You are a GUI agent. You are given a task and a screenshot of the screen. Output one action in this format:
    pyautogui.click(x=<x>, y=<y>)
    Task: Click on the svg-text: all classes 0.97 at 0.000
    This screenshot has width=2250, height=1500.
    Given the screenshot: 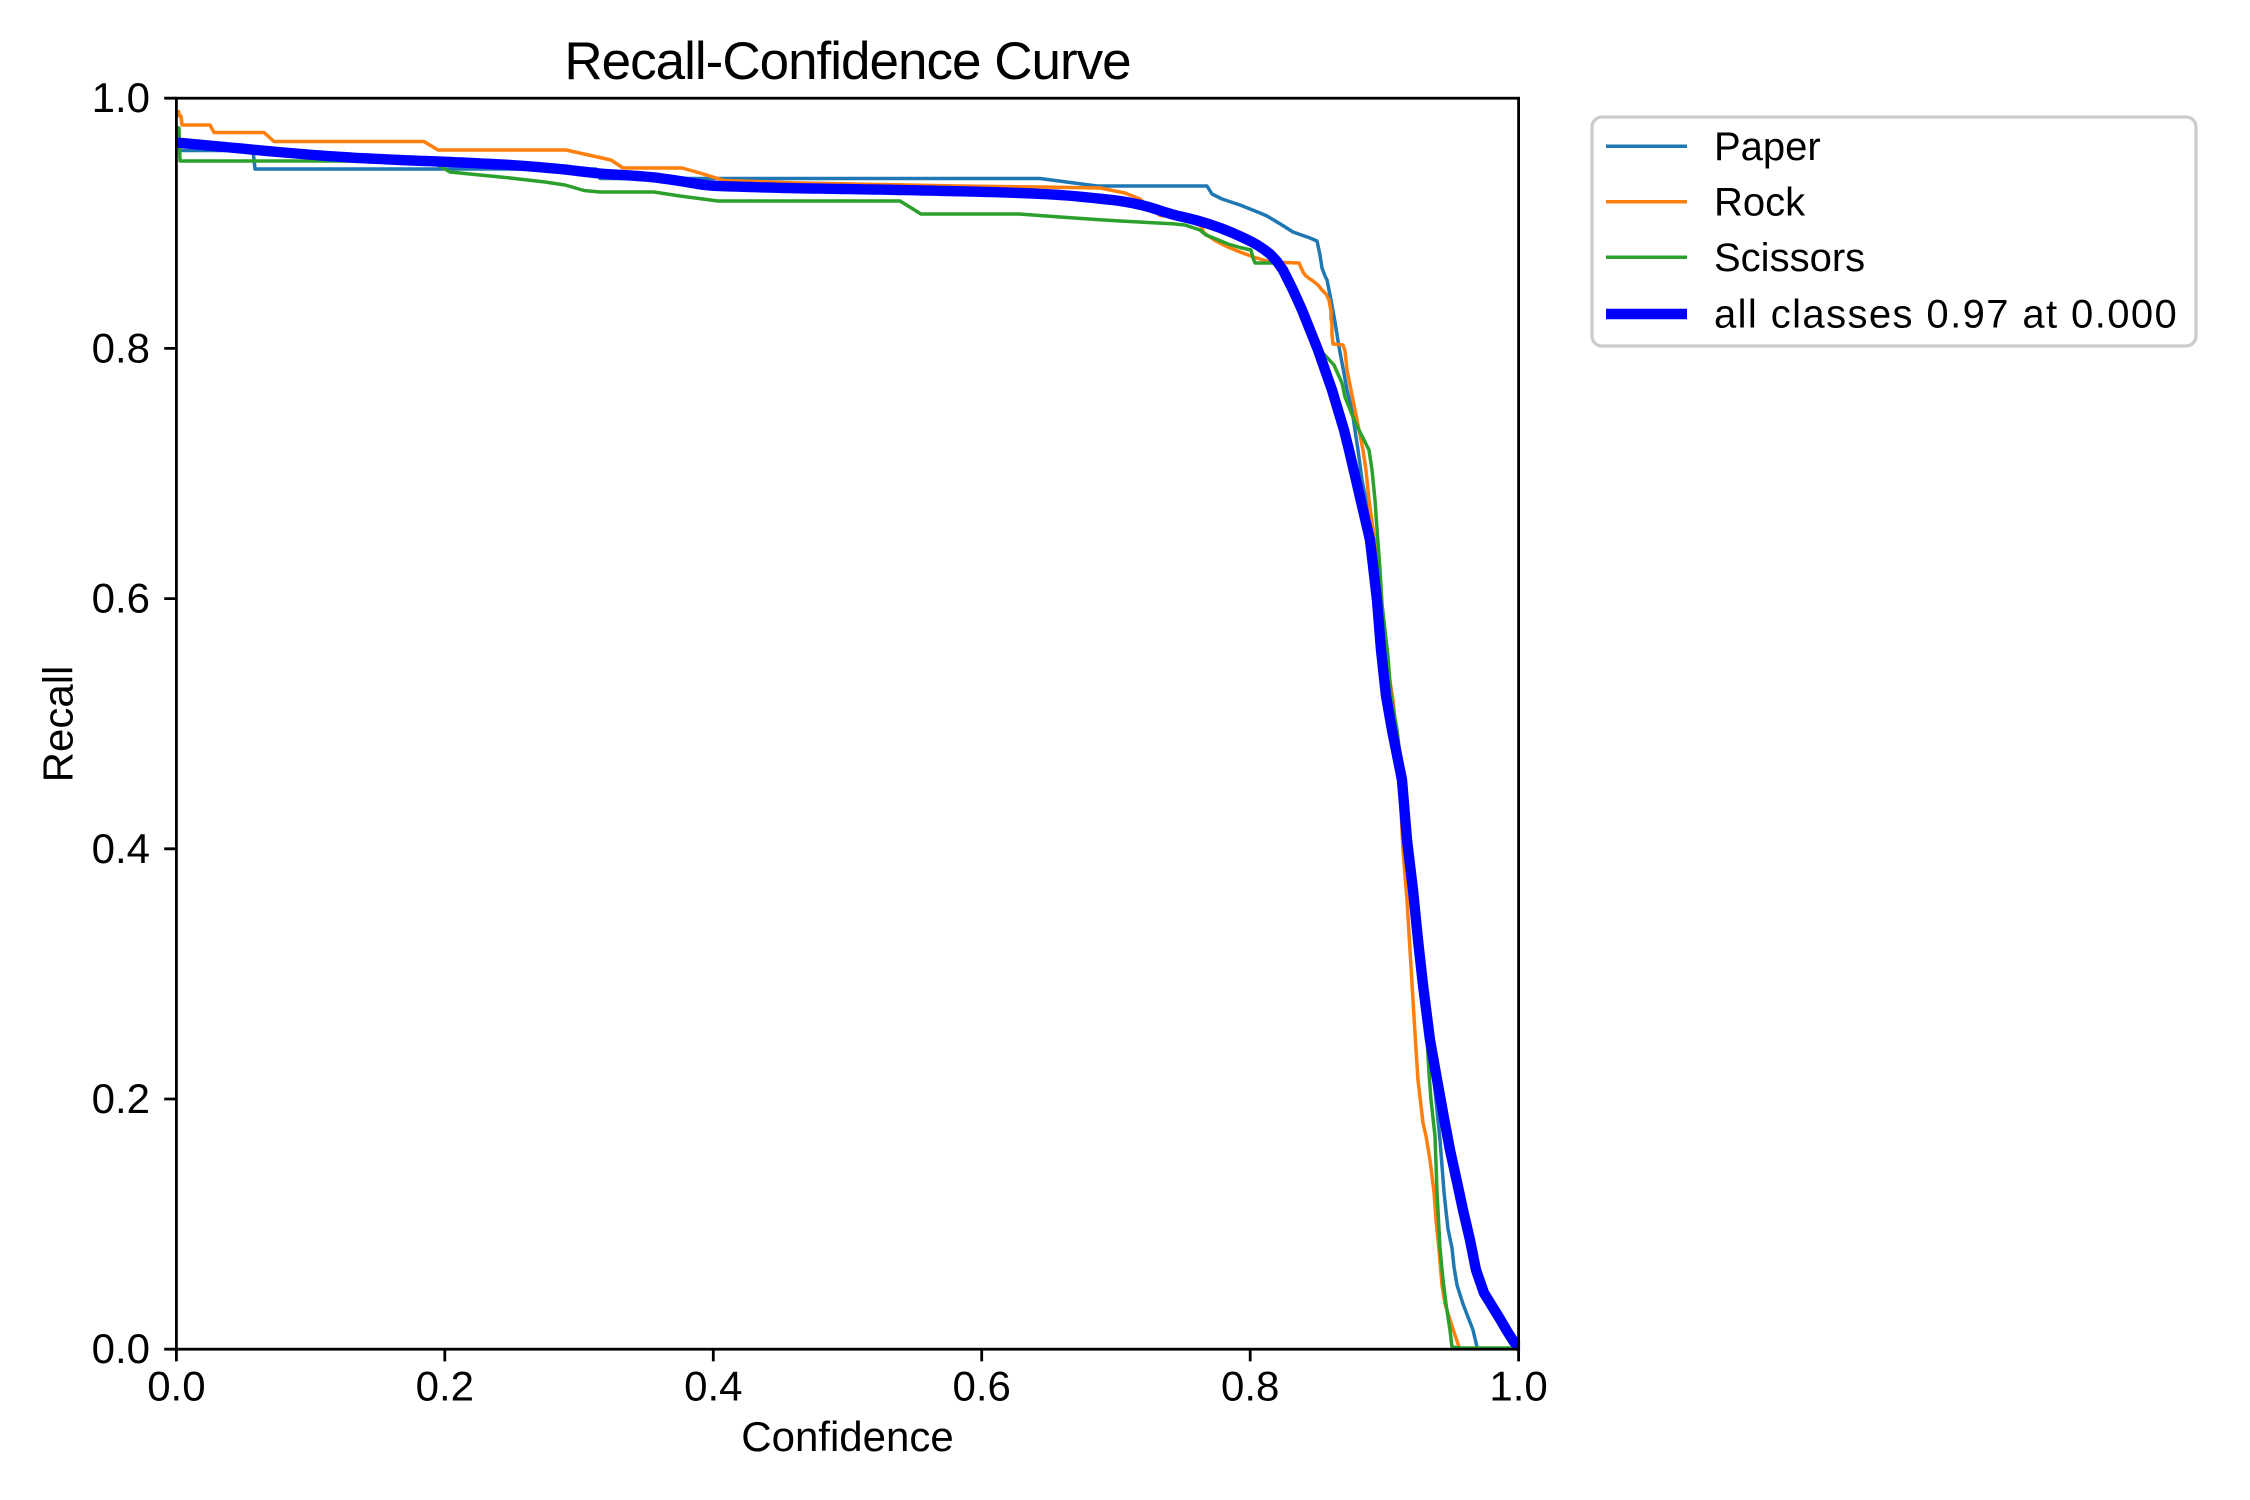 What is the action you would take?
    pyautogui.click(x=1946, y=315)
    